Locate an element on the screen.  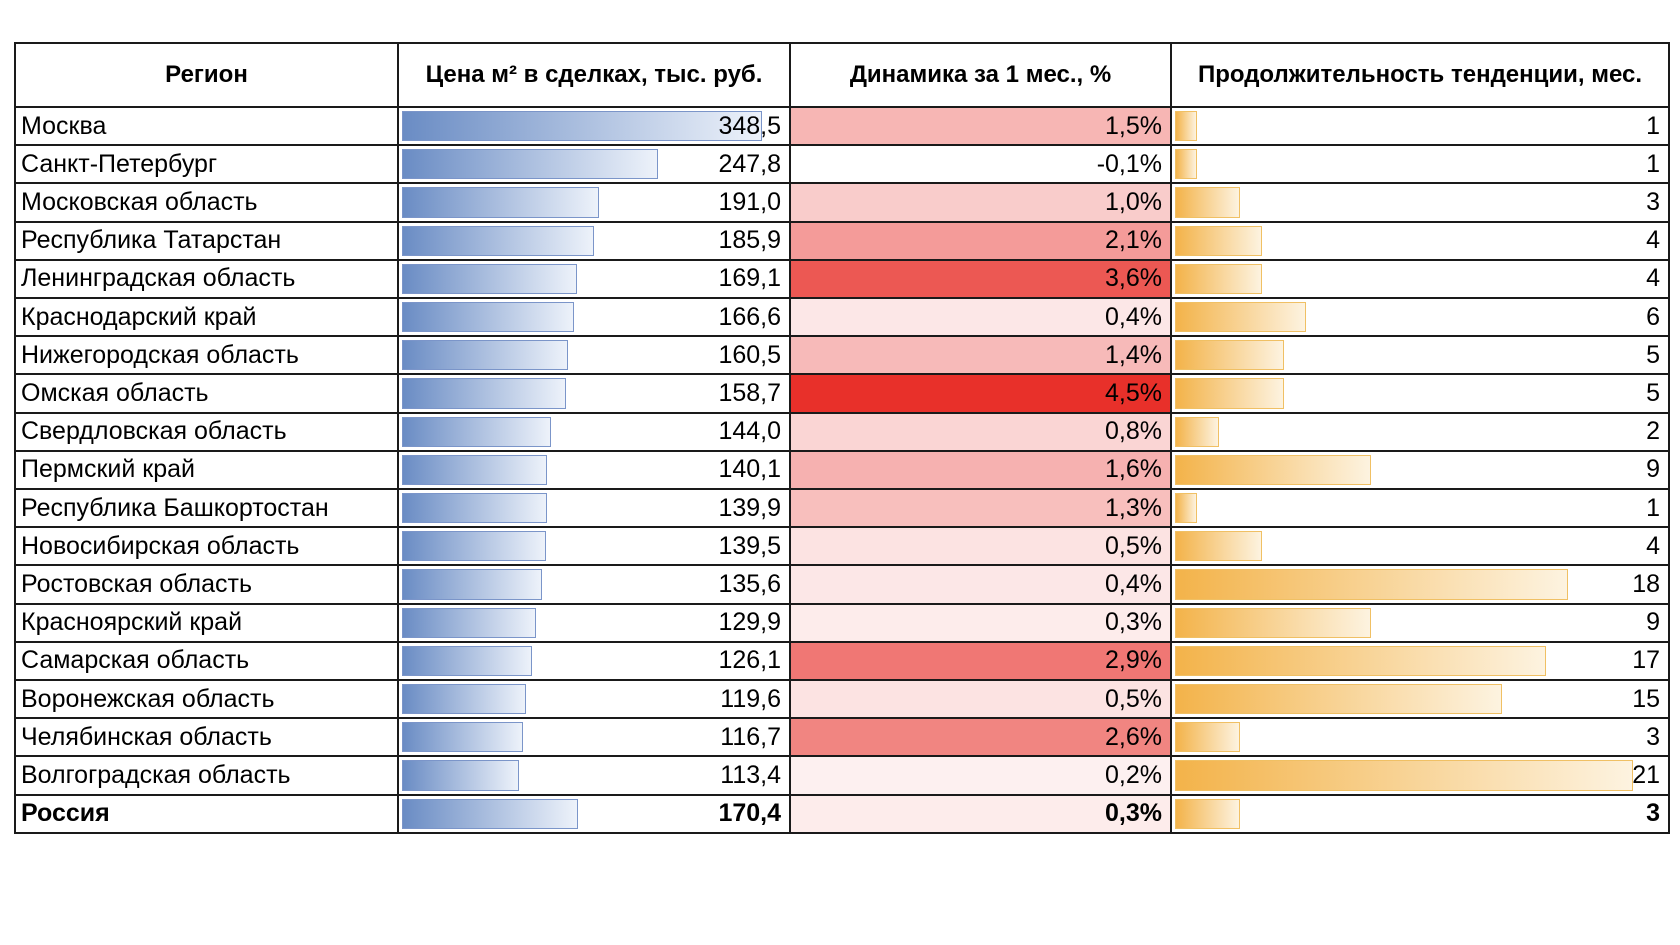
duration-cell: 18 is located at coordinates (1420, 584).